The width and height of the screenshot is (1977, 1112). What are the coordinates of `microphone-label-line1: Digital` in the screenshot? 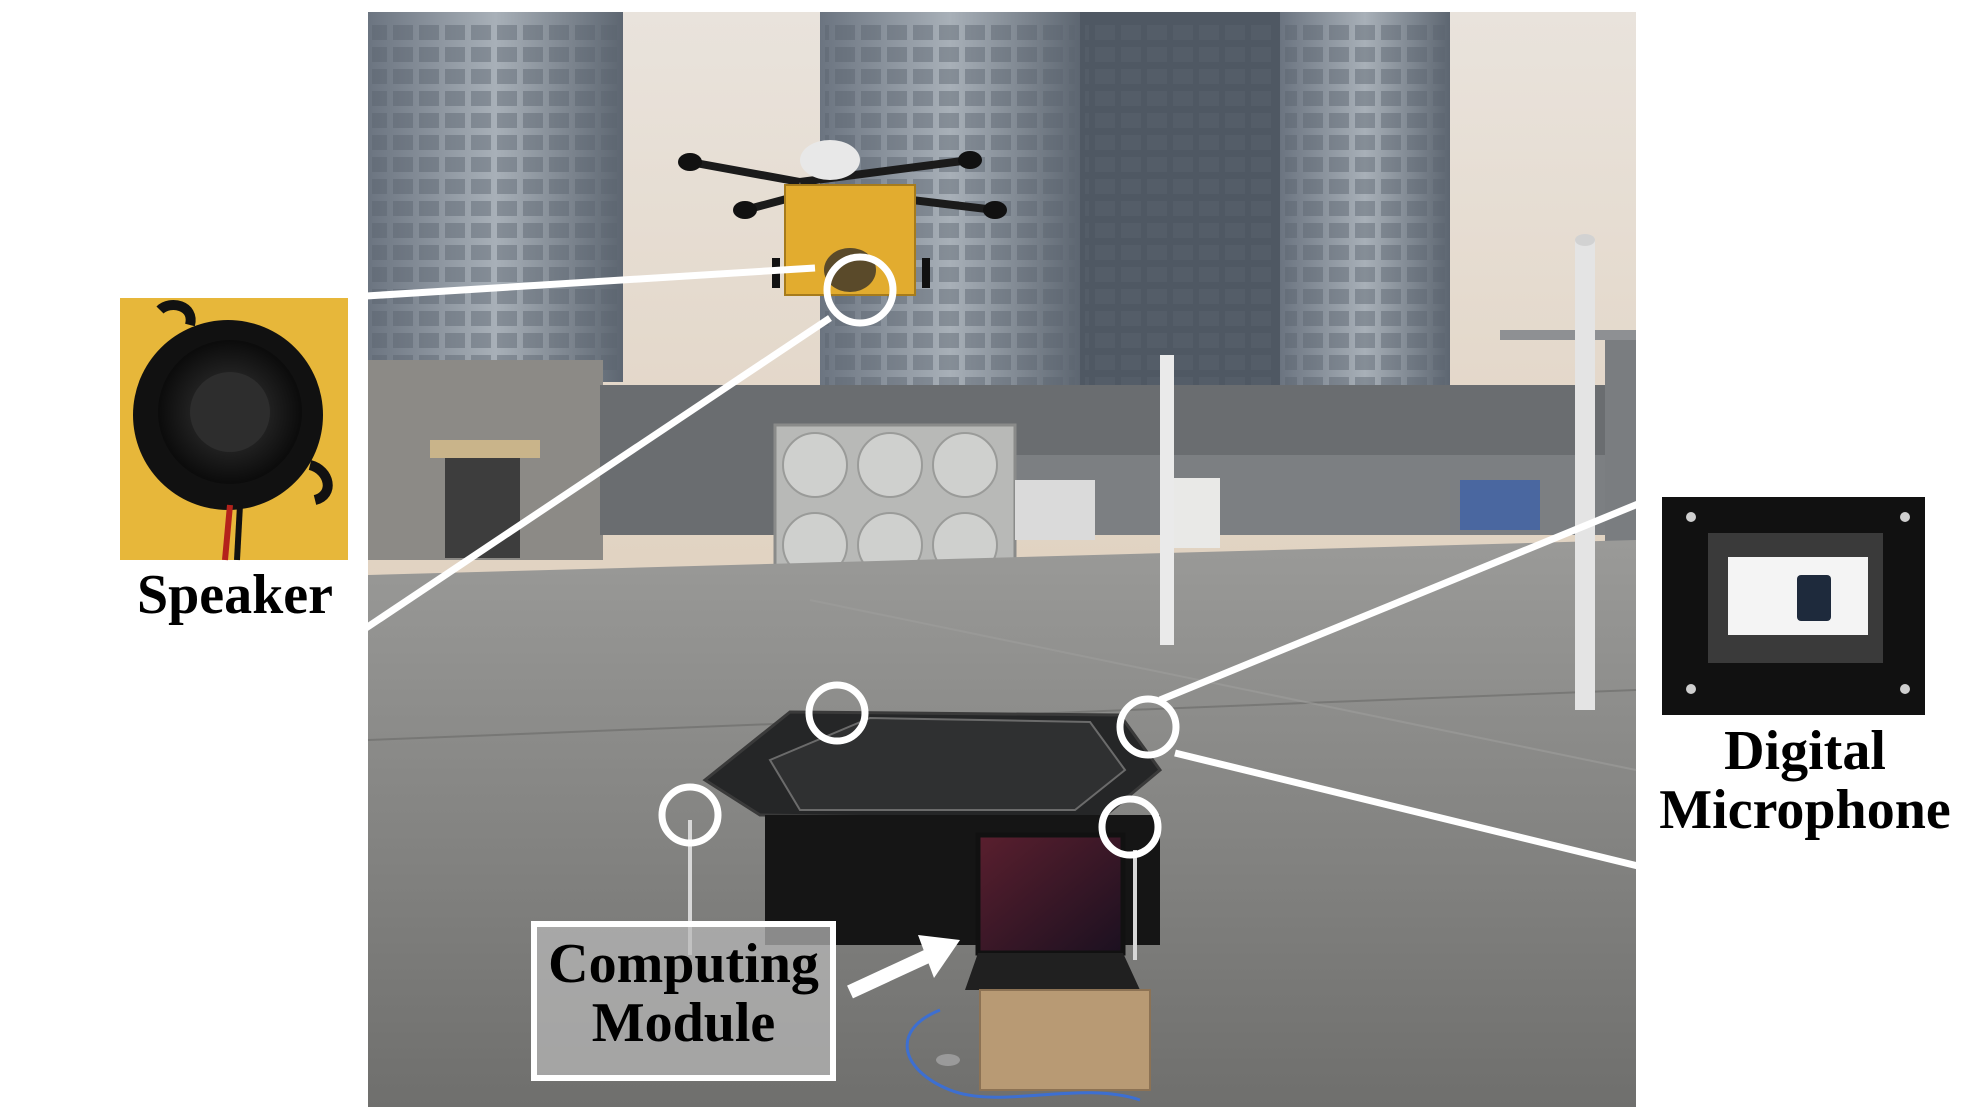 It's located at (1805, 751).